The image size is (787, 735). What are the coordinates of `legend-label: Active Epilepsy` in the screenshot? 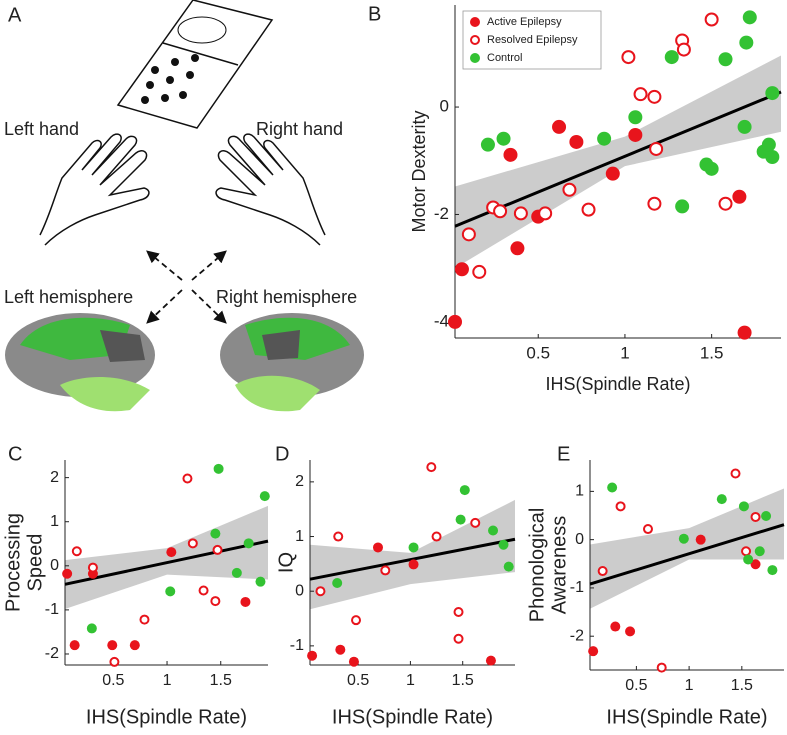 It's located at (524, 22).